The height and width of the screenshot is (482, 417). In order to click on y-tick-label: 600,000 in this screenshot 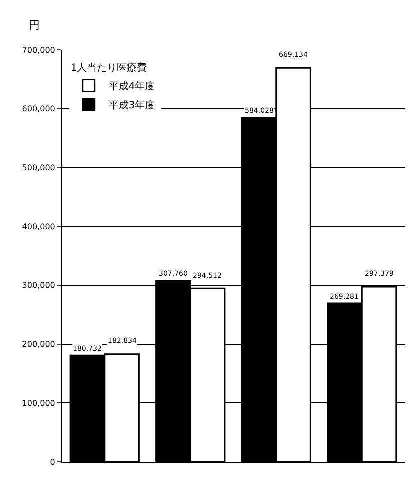, I will do `click(39, 109)`.